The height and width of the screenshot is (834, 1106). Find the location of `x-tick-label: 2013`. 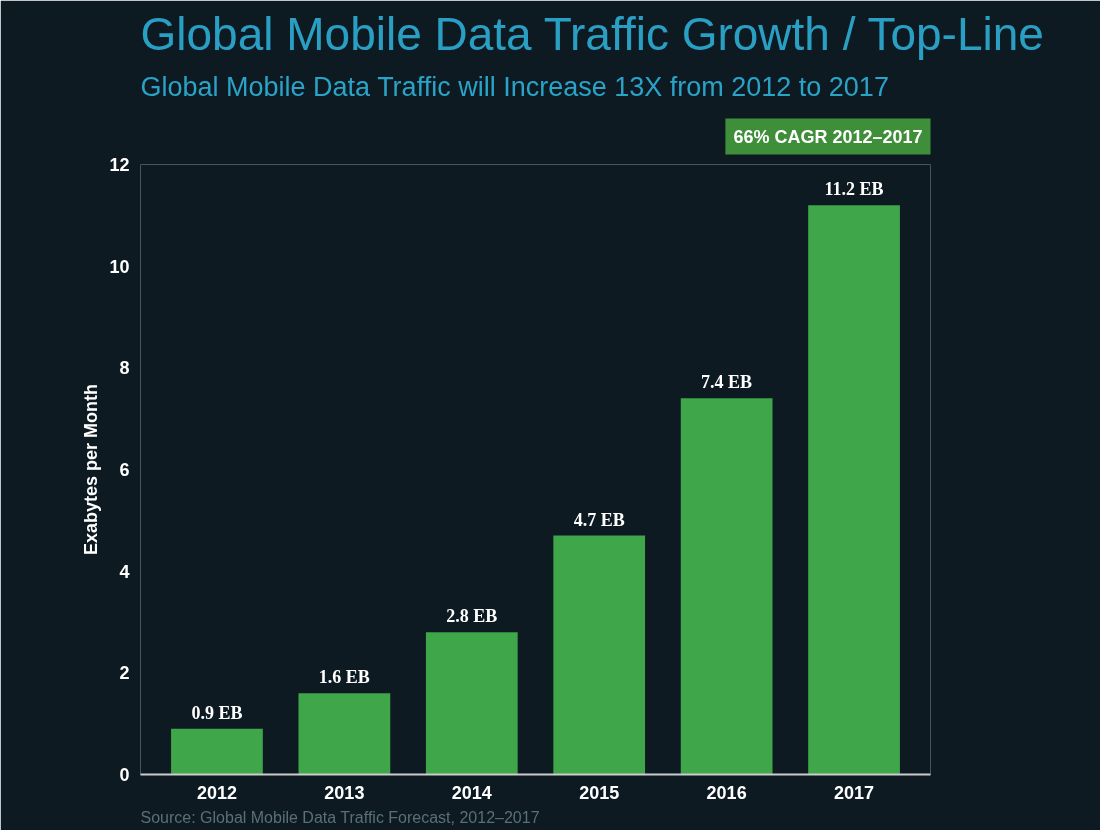

x-tick-label: 2013 is located at coordinates (344, 792).